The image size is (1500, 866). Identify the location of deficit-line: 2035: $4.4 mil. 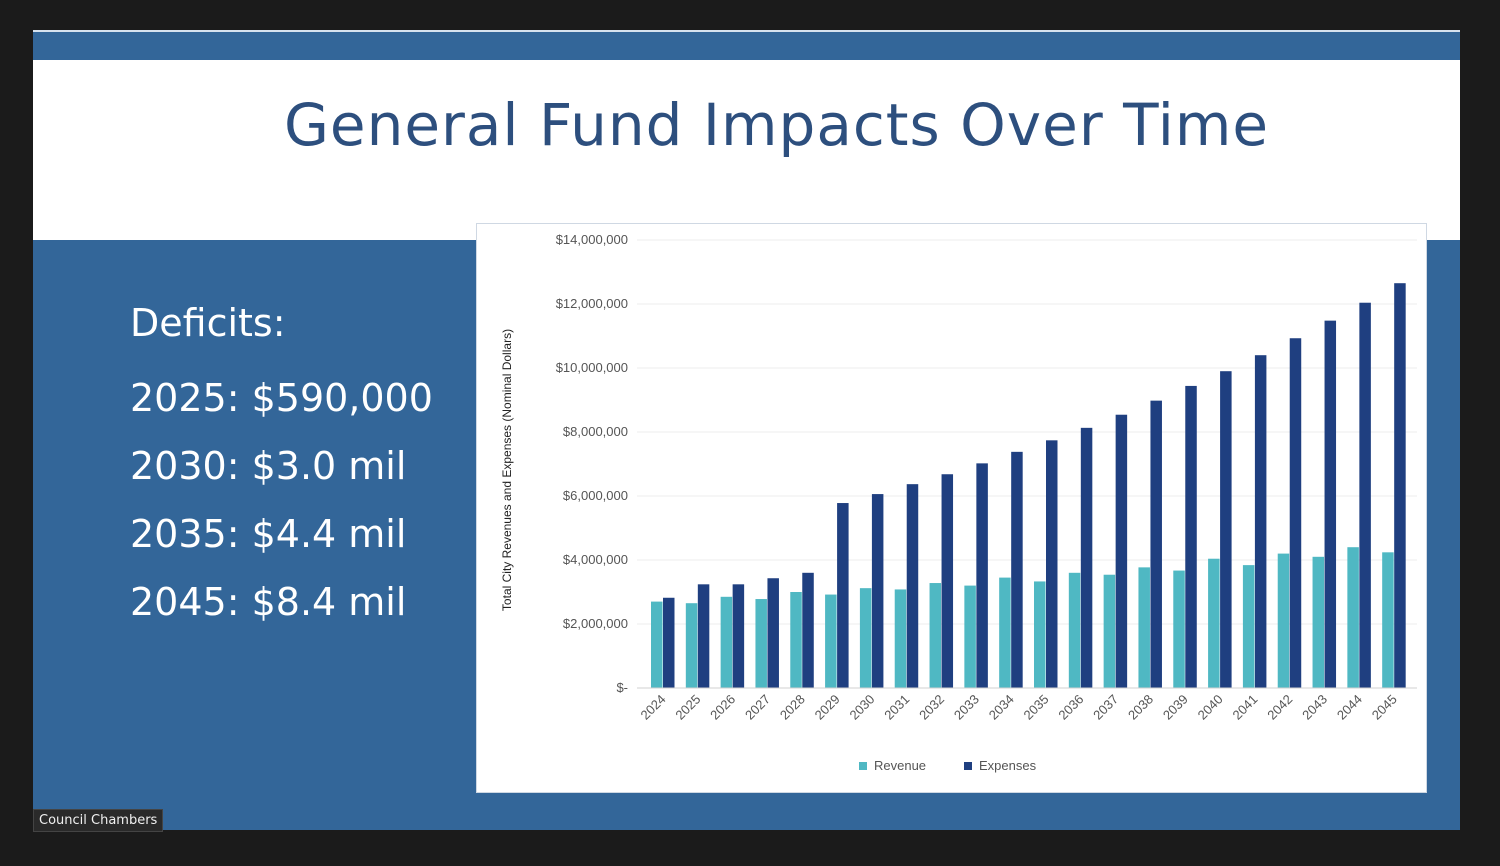
(268, 534).